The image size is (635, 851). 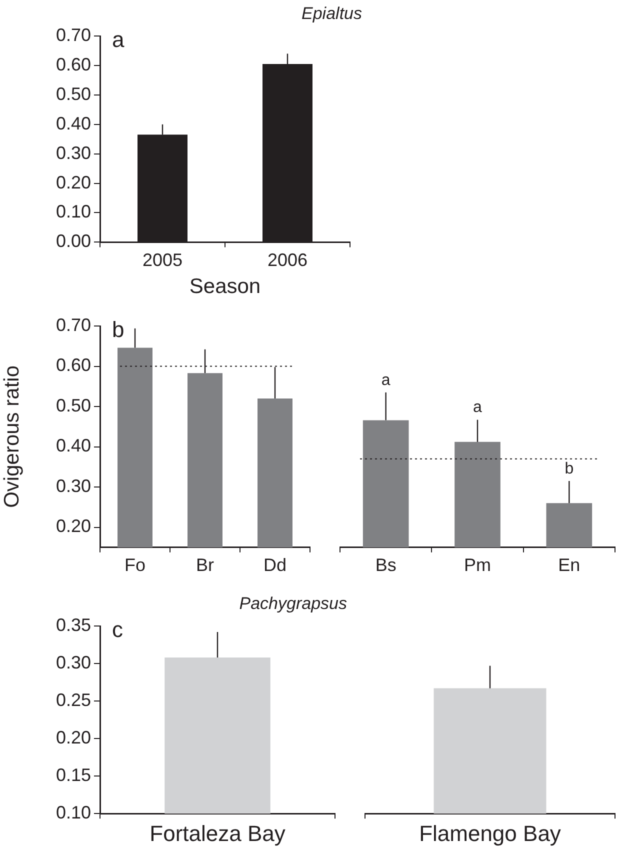 I want to click on x-tick-label: Pm, so click(x=477, y=565).